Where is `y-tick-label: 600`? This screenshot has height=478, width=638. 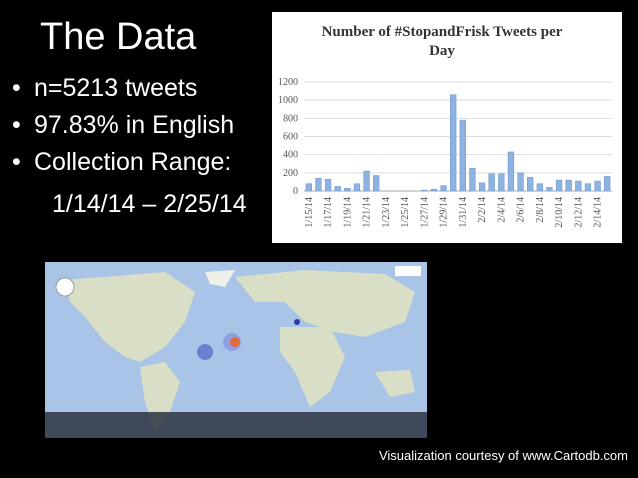
y-tick-label: 600 is located at coordinates (290, 137).